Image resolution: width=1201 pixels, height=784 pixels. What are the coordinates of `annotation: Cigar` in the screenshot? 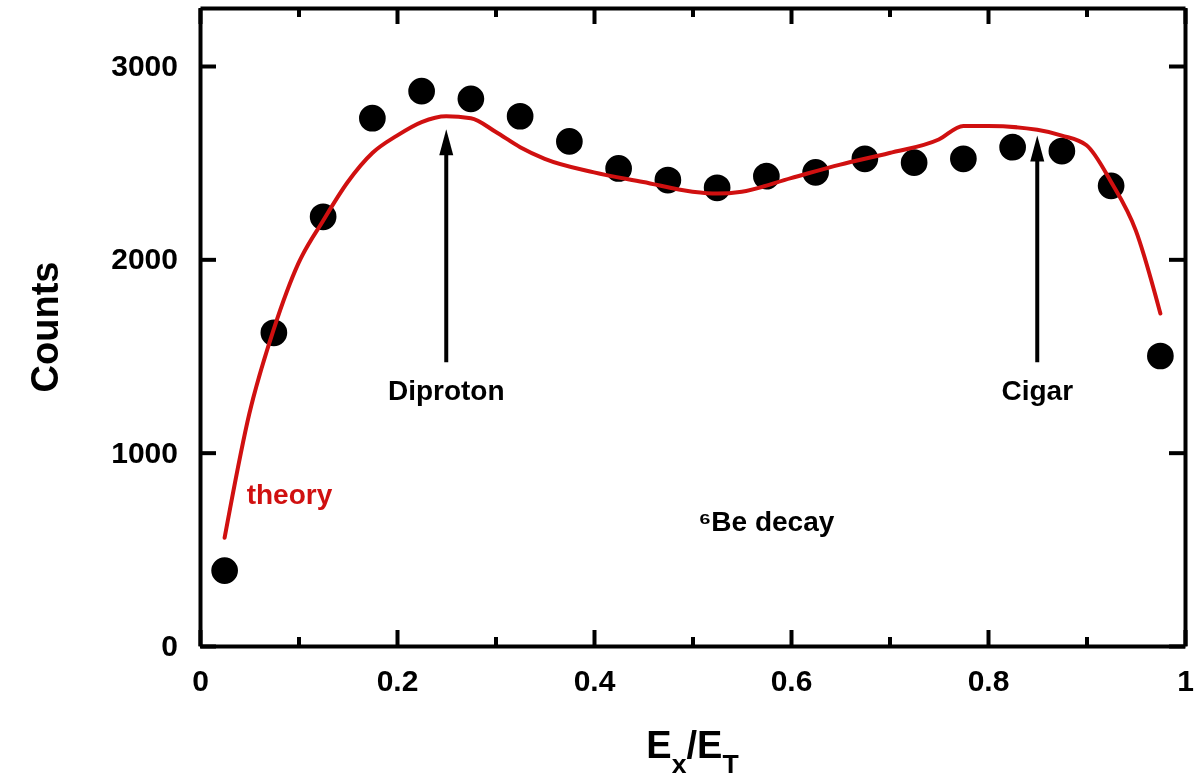 It's located at (1037, 391).